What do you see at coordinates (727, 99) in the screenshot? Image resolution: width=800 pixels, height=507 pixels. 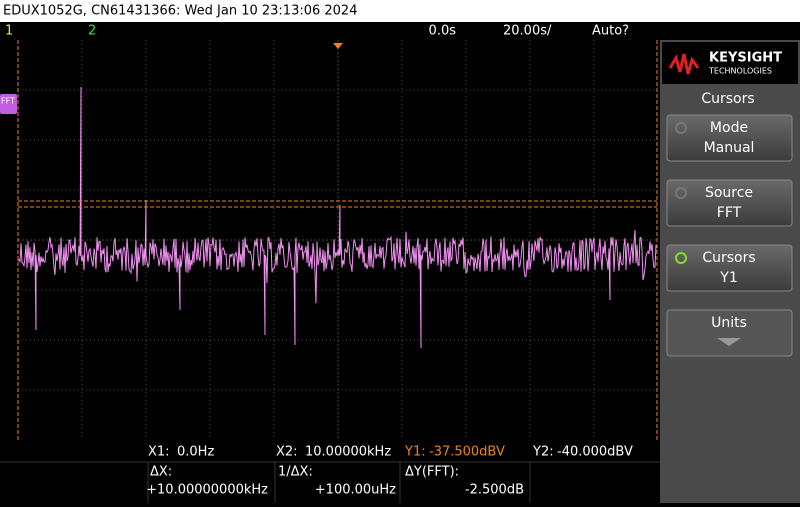 I see `menu-title: Cursors` at bounding box center [727, 99].